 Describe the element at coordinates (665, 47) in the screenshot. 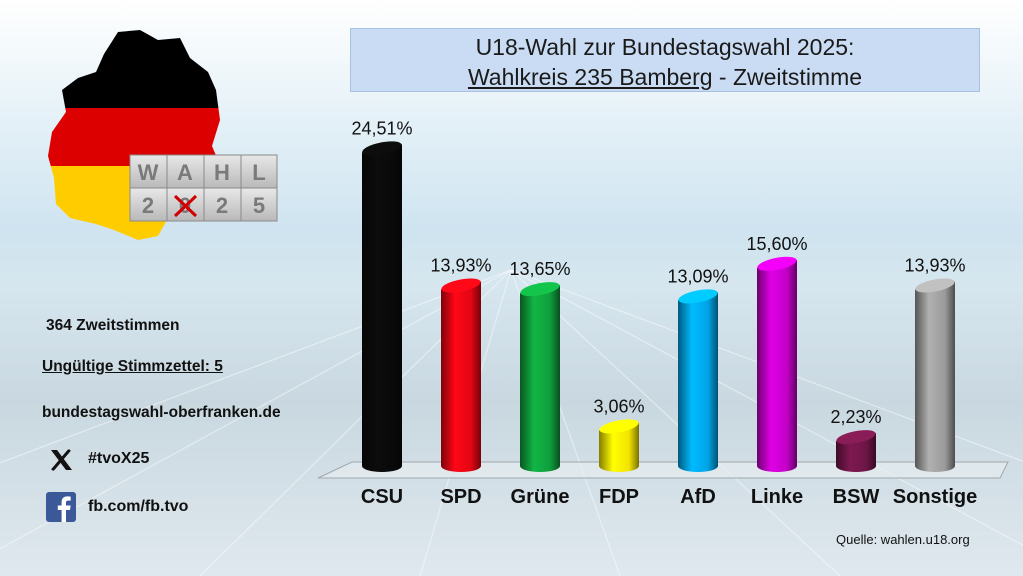

I see `chart-title: U18-Wahl zur Bundestagswahl 2025:` at that location.